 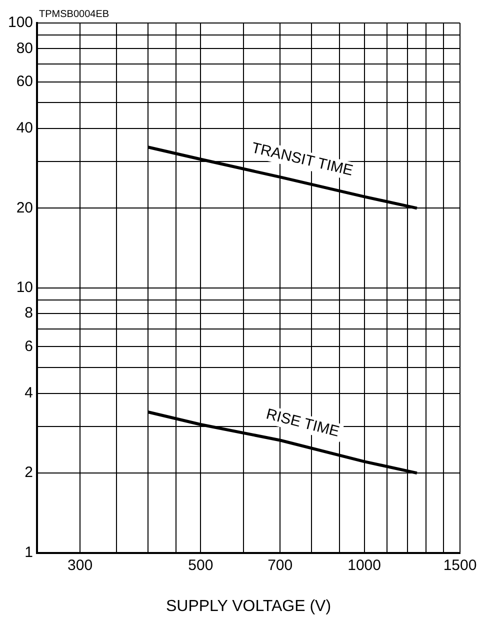 I want to click on x-tick-label: 300, so click(x=80, y=565).